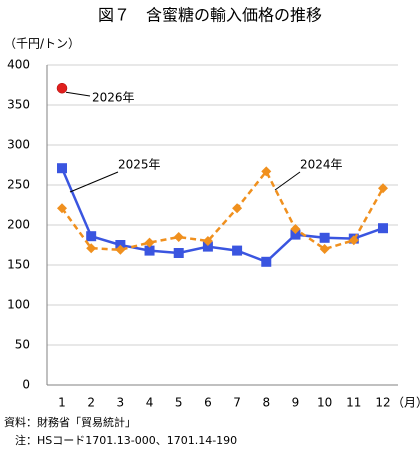 This screenshot has height=451, width=420. I want to click on series-label: 2024年, so click(321, 165).